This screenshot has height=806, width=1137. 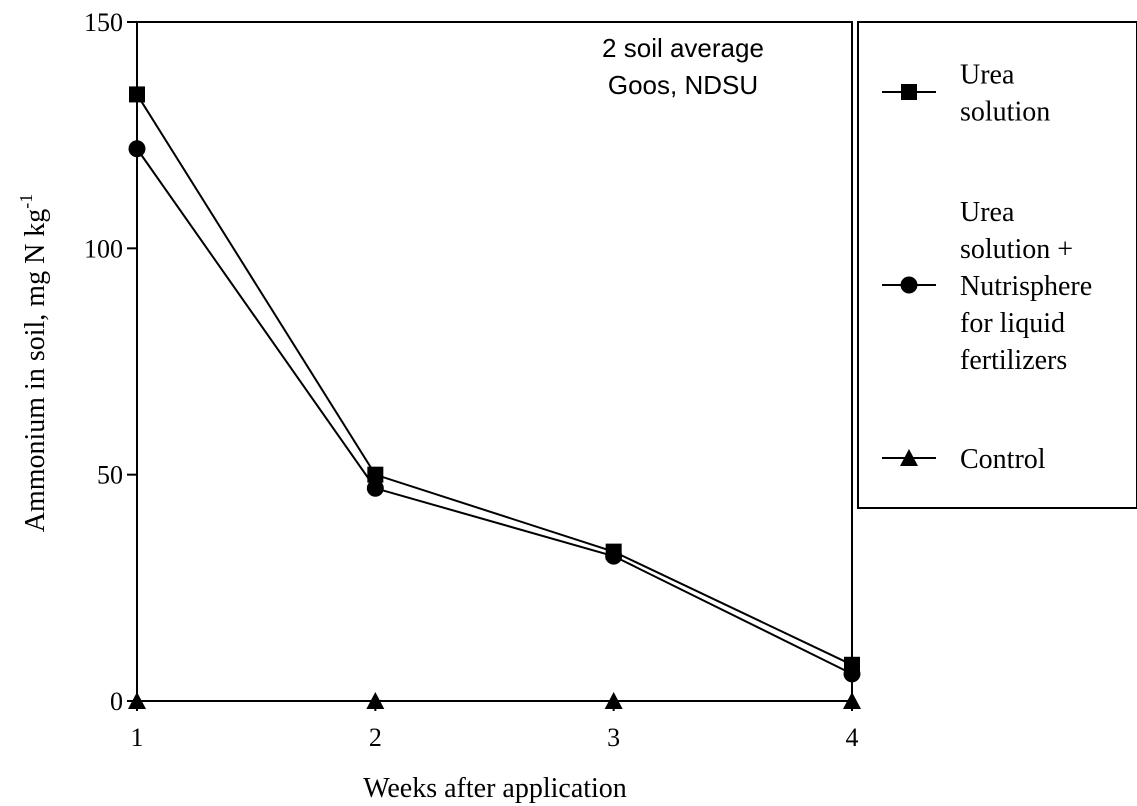 I want to click on y-tick-label: 100, so click(x=103, y=248).